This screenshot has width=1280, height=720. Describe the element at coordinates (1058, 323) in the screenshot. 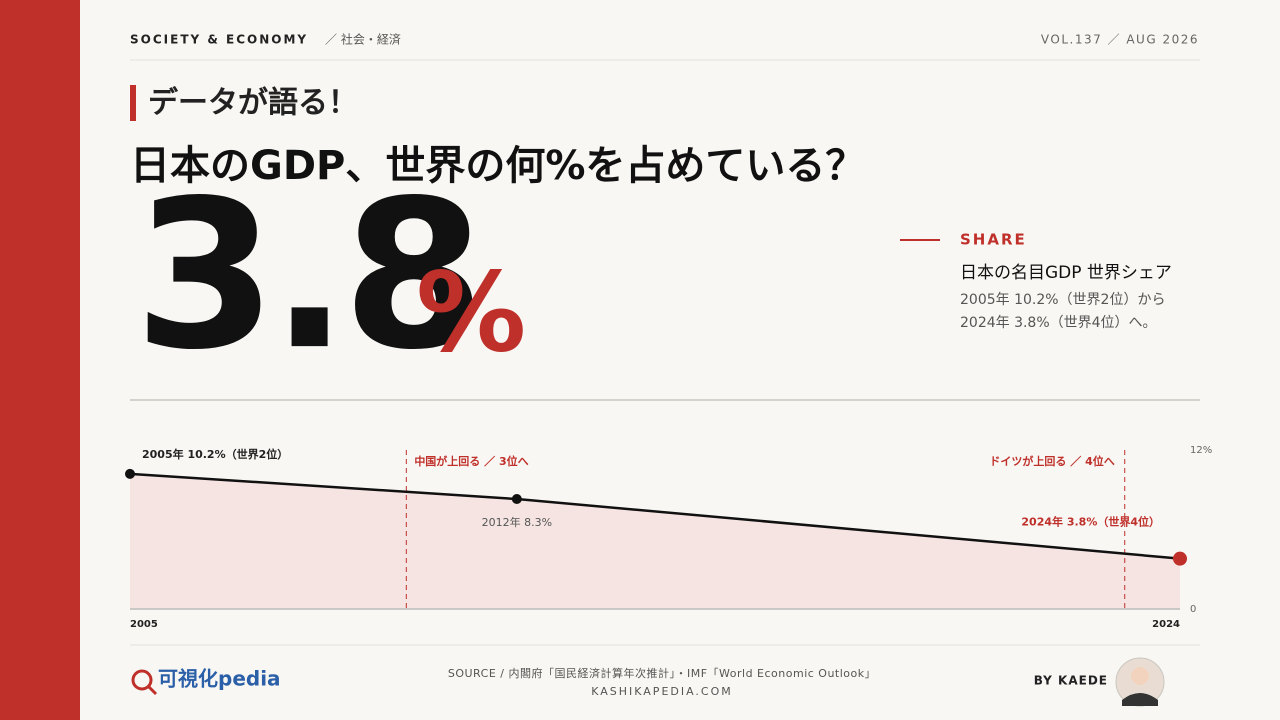

I see `share-line: 2024年 3.8%（世界4位）へ。` at that location.